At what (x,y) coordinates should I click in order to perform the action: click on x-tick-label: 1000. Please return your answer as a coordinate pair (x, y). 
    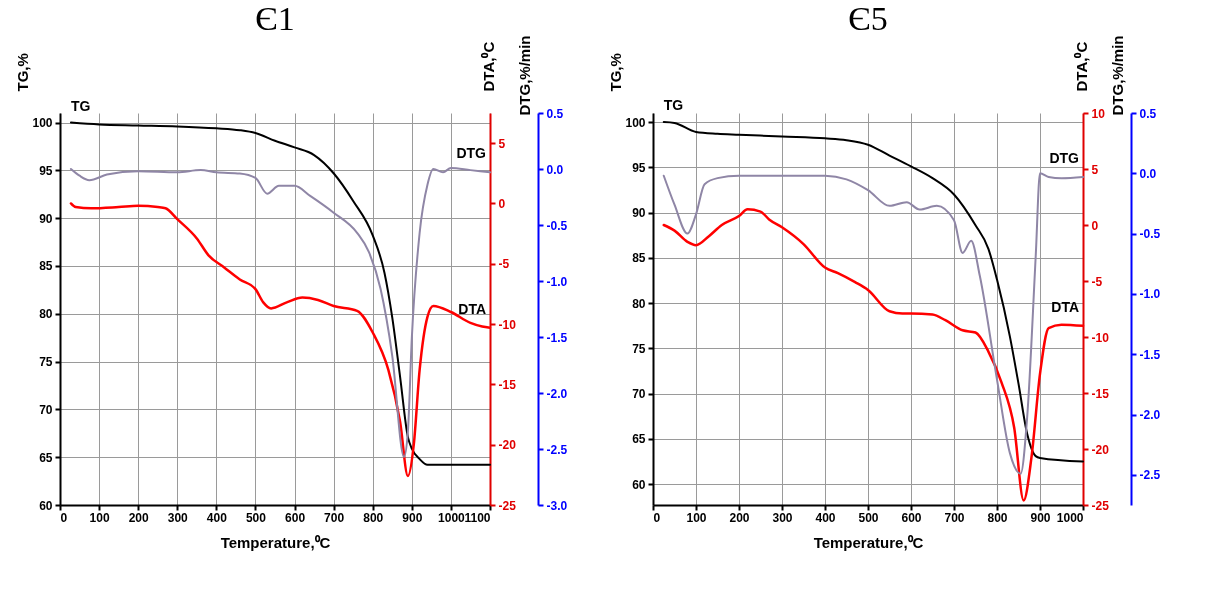
    Looking at the image, I should click on (1070, 517).